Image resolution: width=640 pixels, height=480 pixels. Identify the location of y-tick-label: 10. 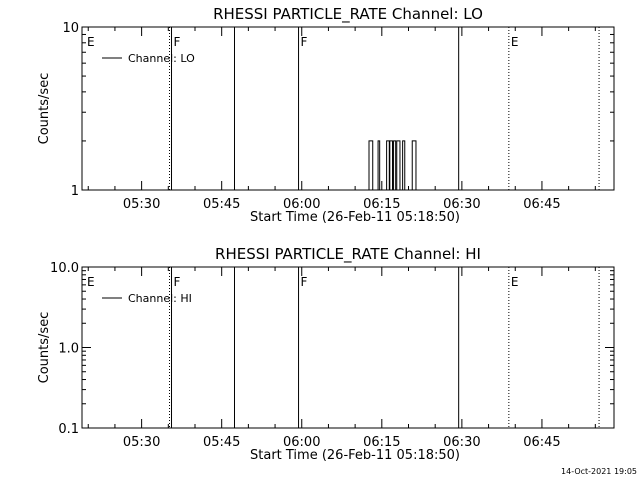
(70, 28).